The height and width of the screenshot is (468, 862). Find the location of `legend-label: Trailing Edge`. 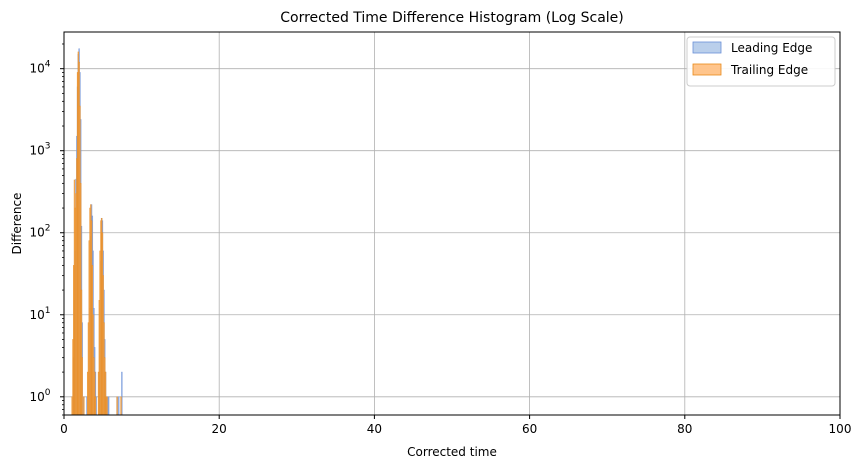

legend-label: Trailing Edge is located at coordinates (769, 70).